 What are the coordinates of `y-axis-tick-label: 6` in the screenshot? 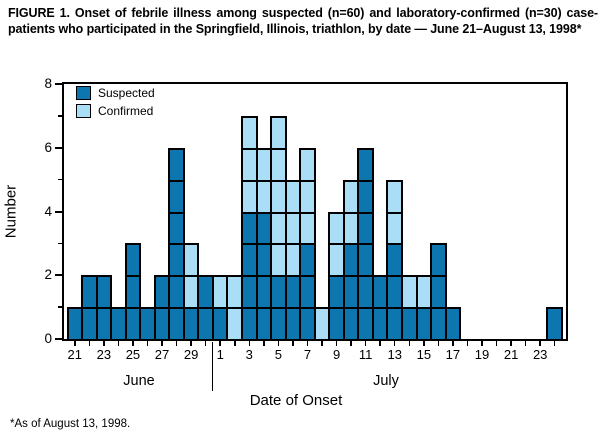 It's located at (48, 147).